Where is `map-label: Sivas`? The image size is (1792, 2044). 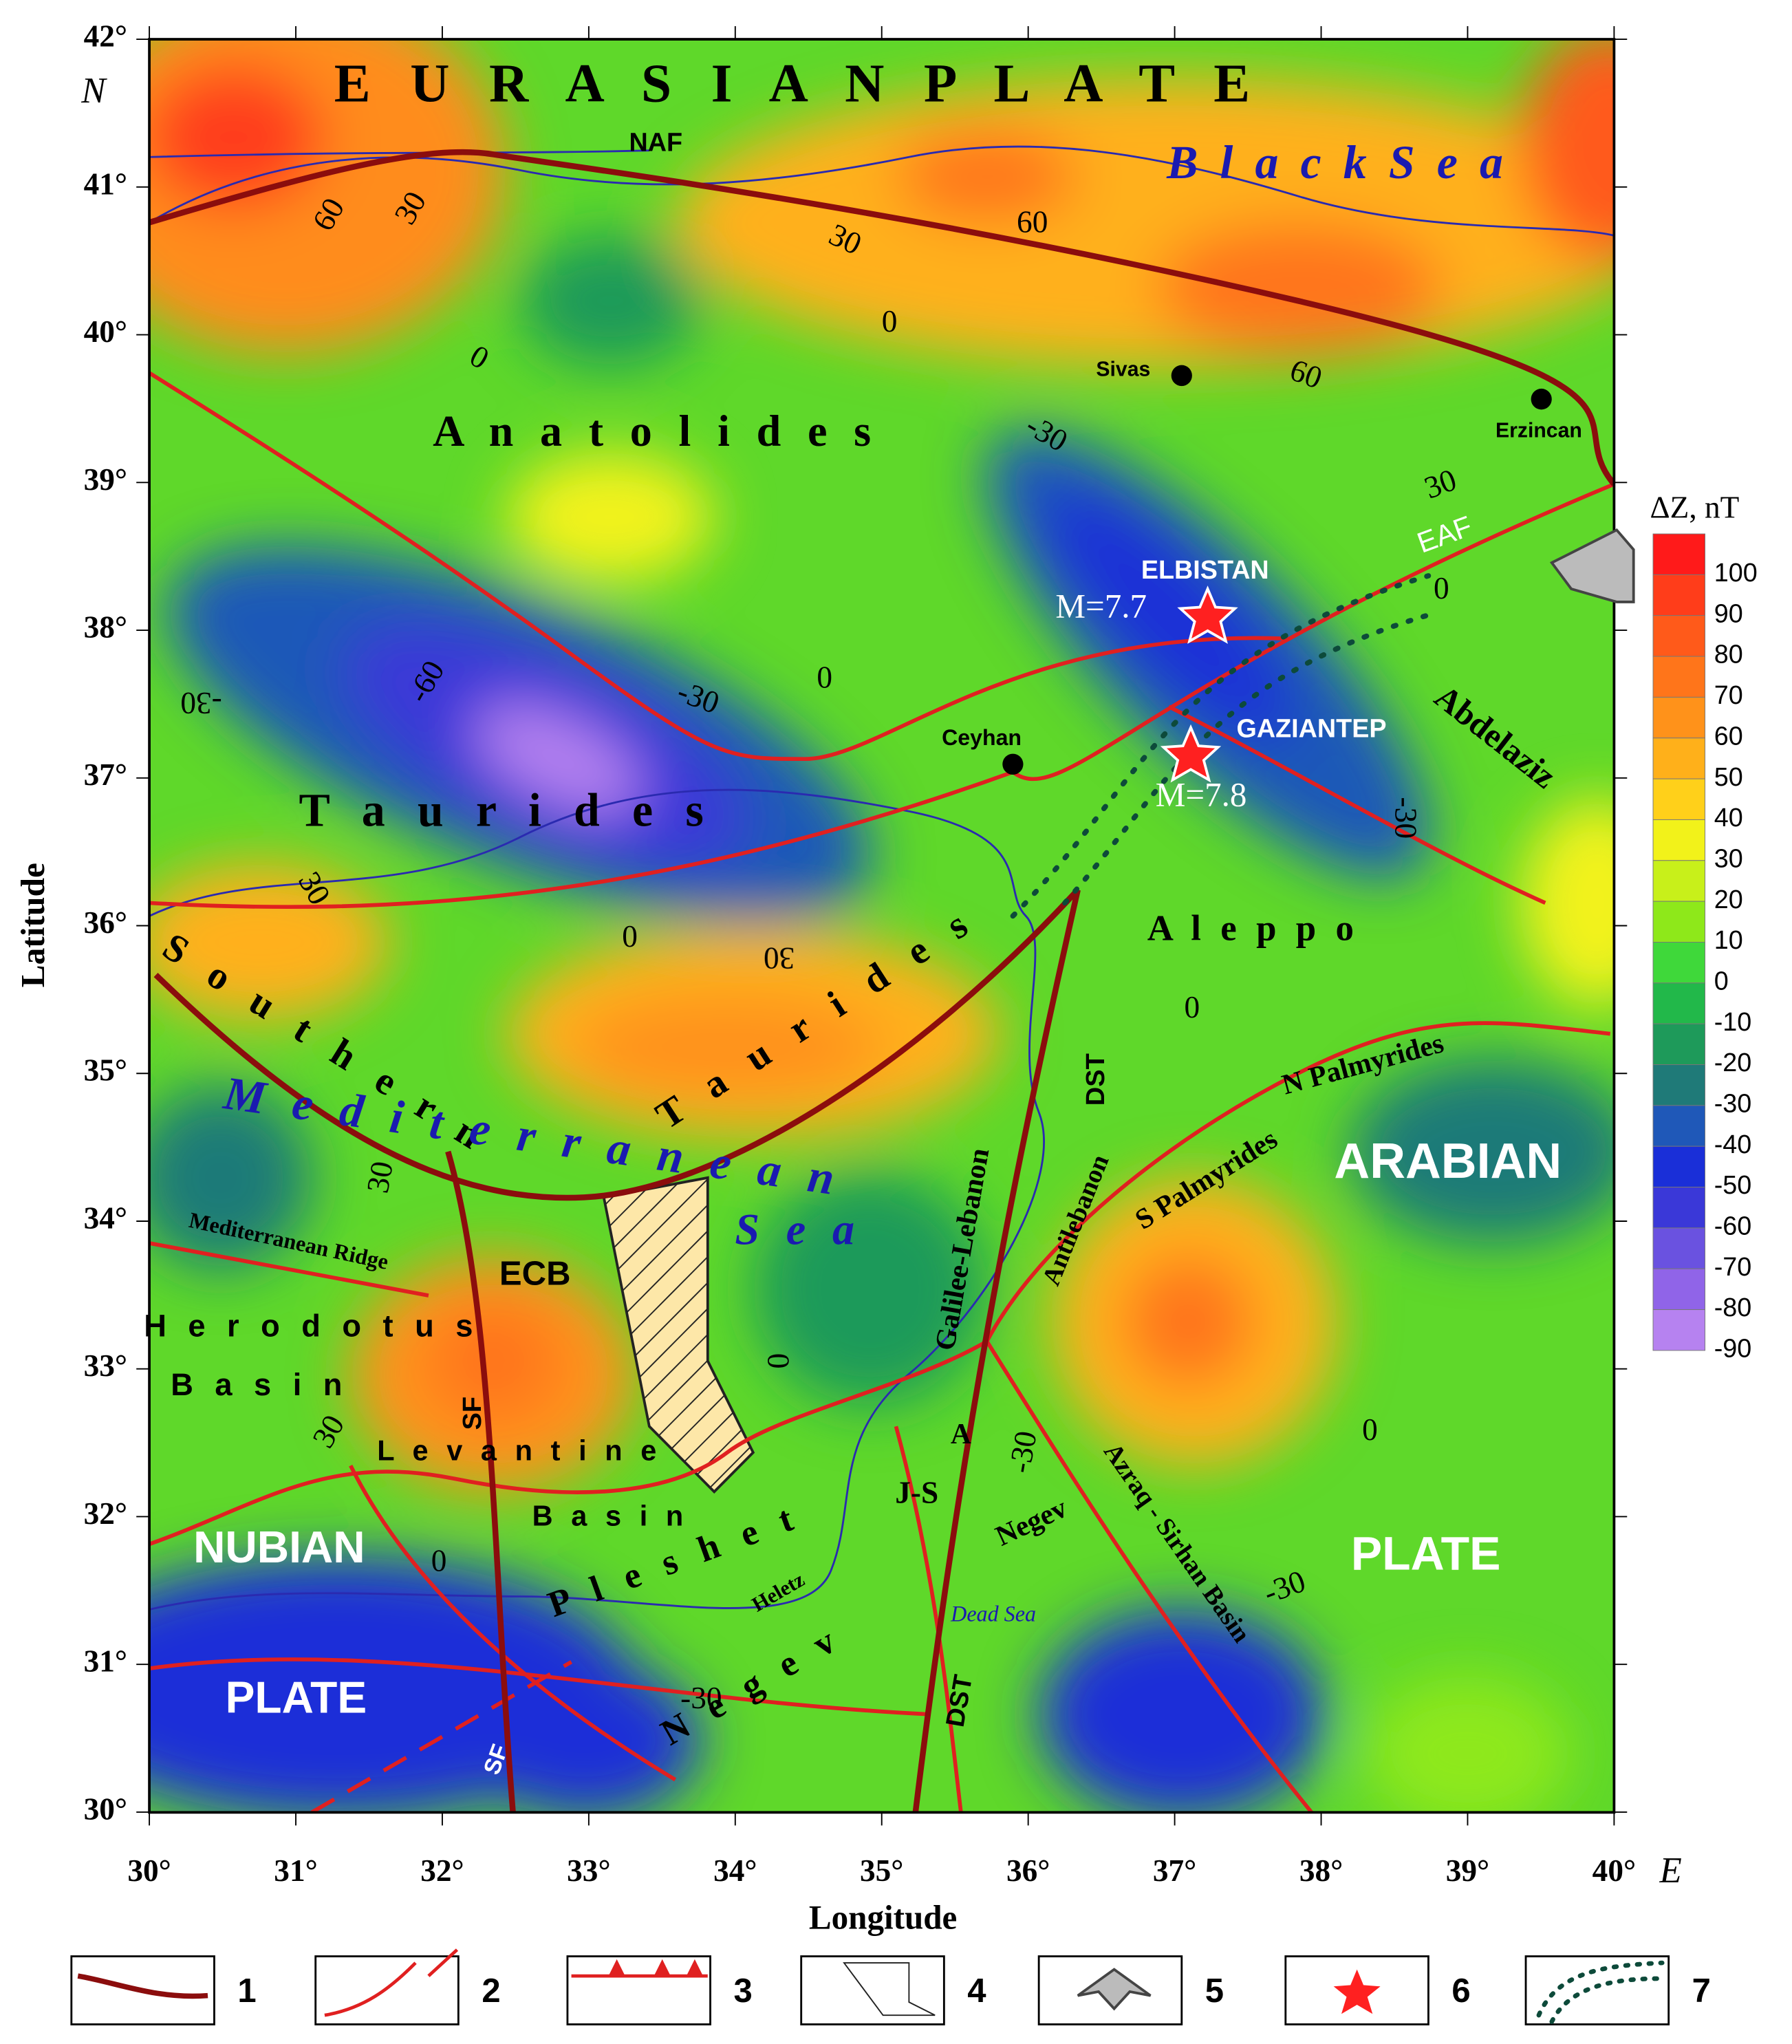 map-label: Sivas is located at coordinates (1123, 369).